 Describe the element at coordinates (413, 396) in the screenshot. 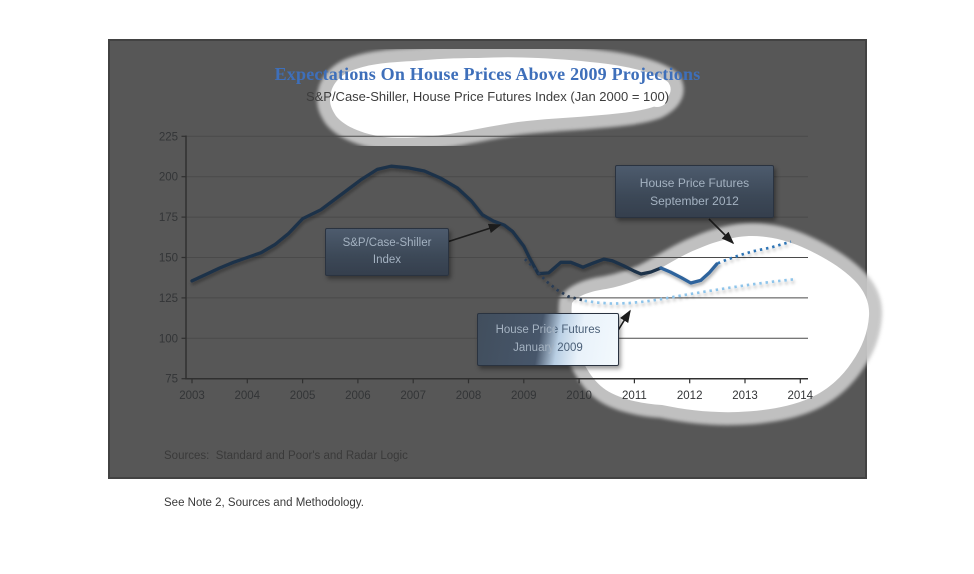

I see `x-tick-label: 2007` at that location.